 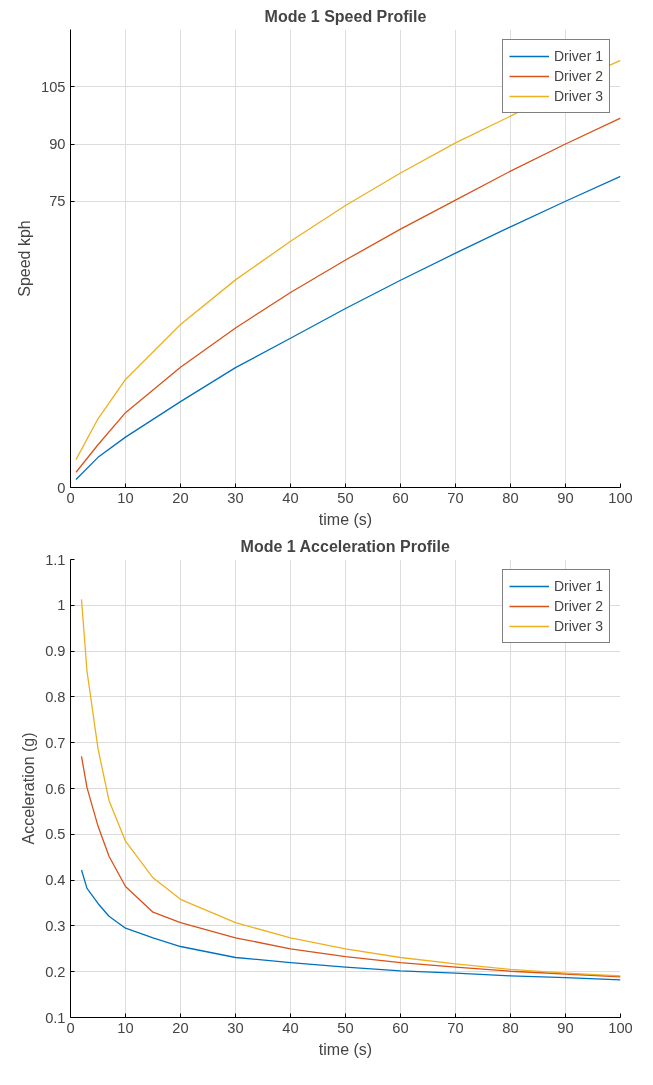 I want to click on y-tick-label: 0.5, so click(x=55, y=834).